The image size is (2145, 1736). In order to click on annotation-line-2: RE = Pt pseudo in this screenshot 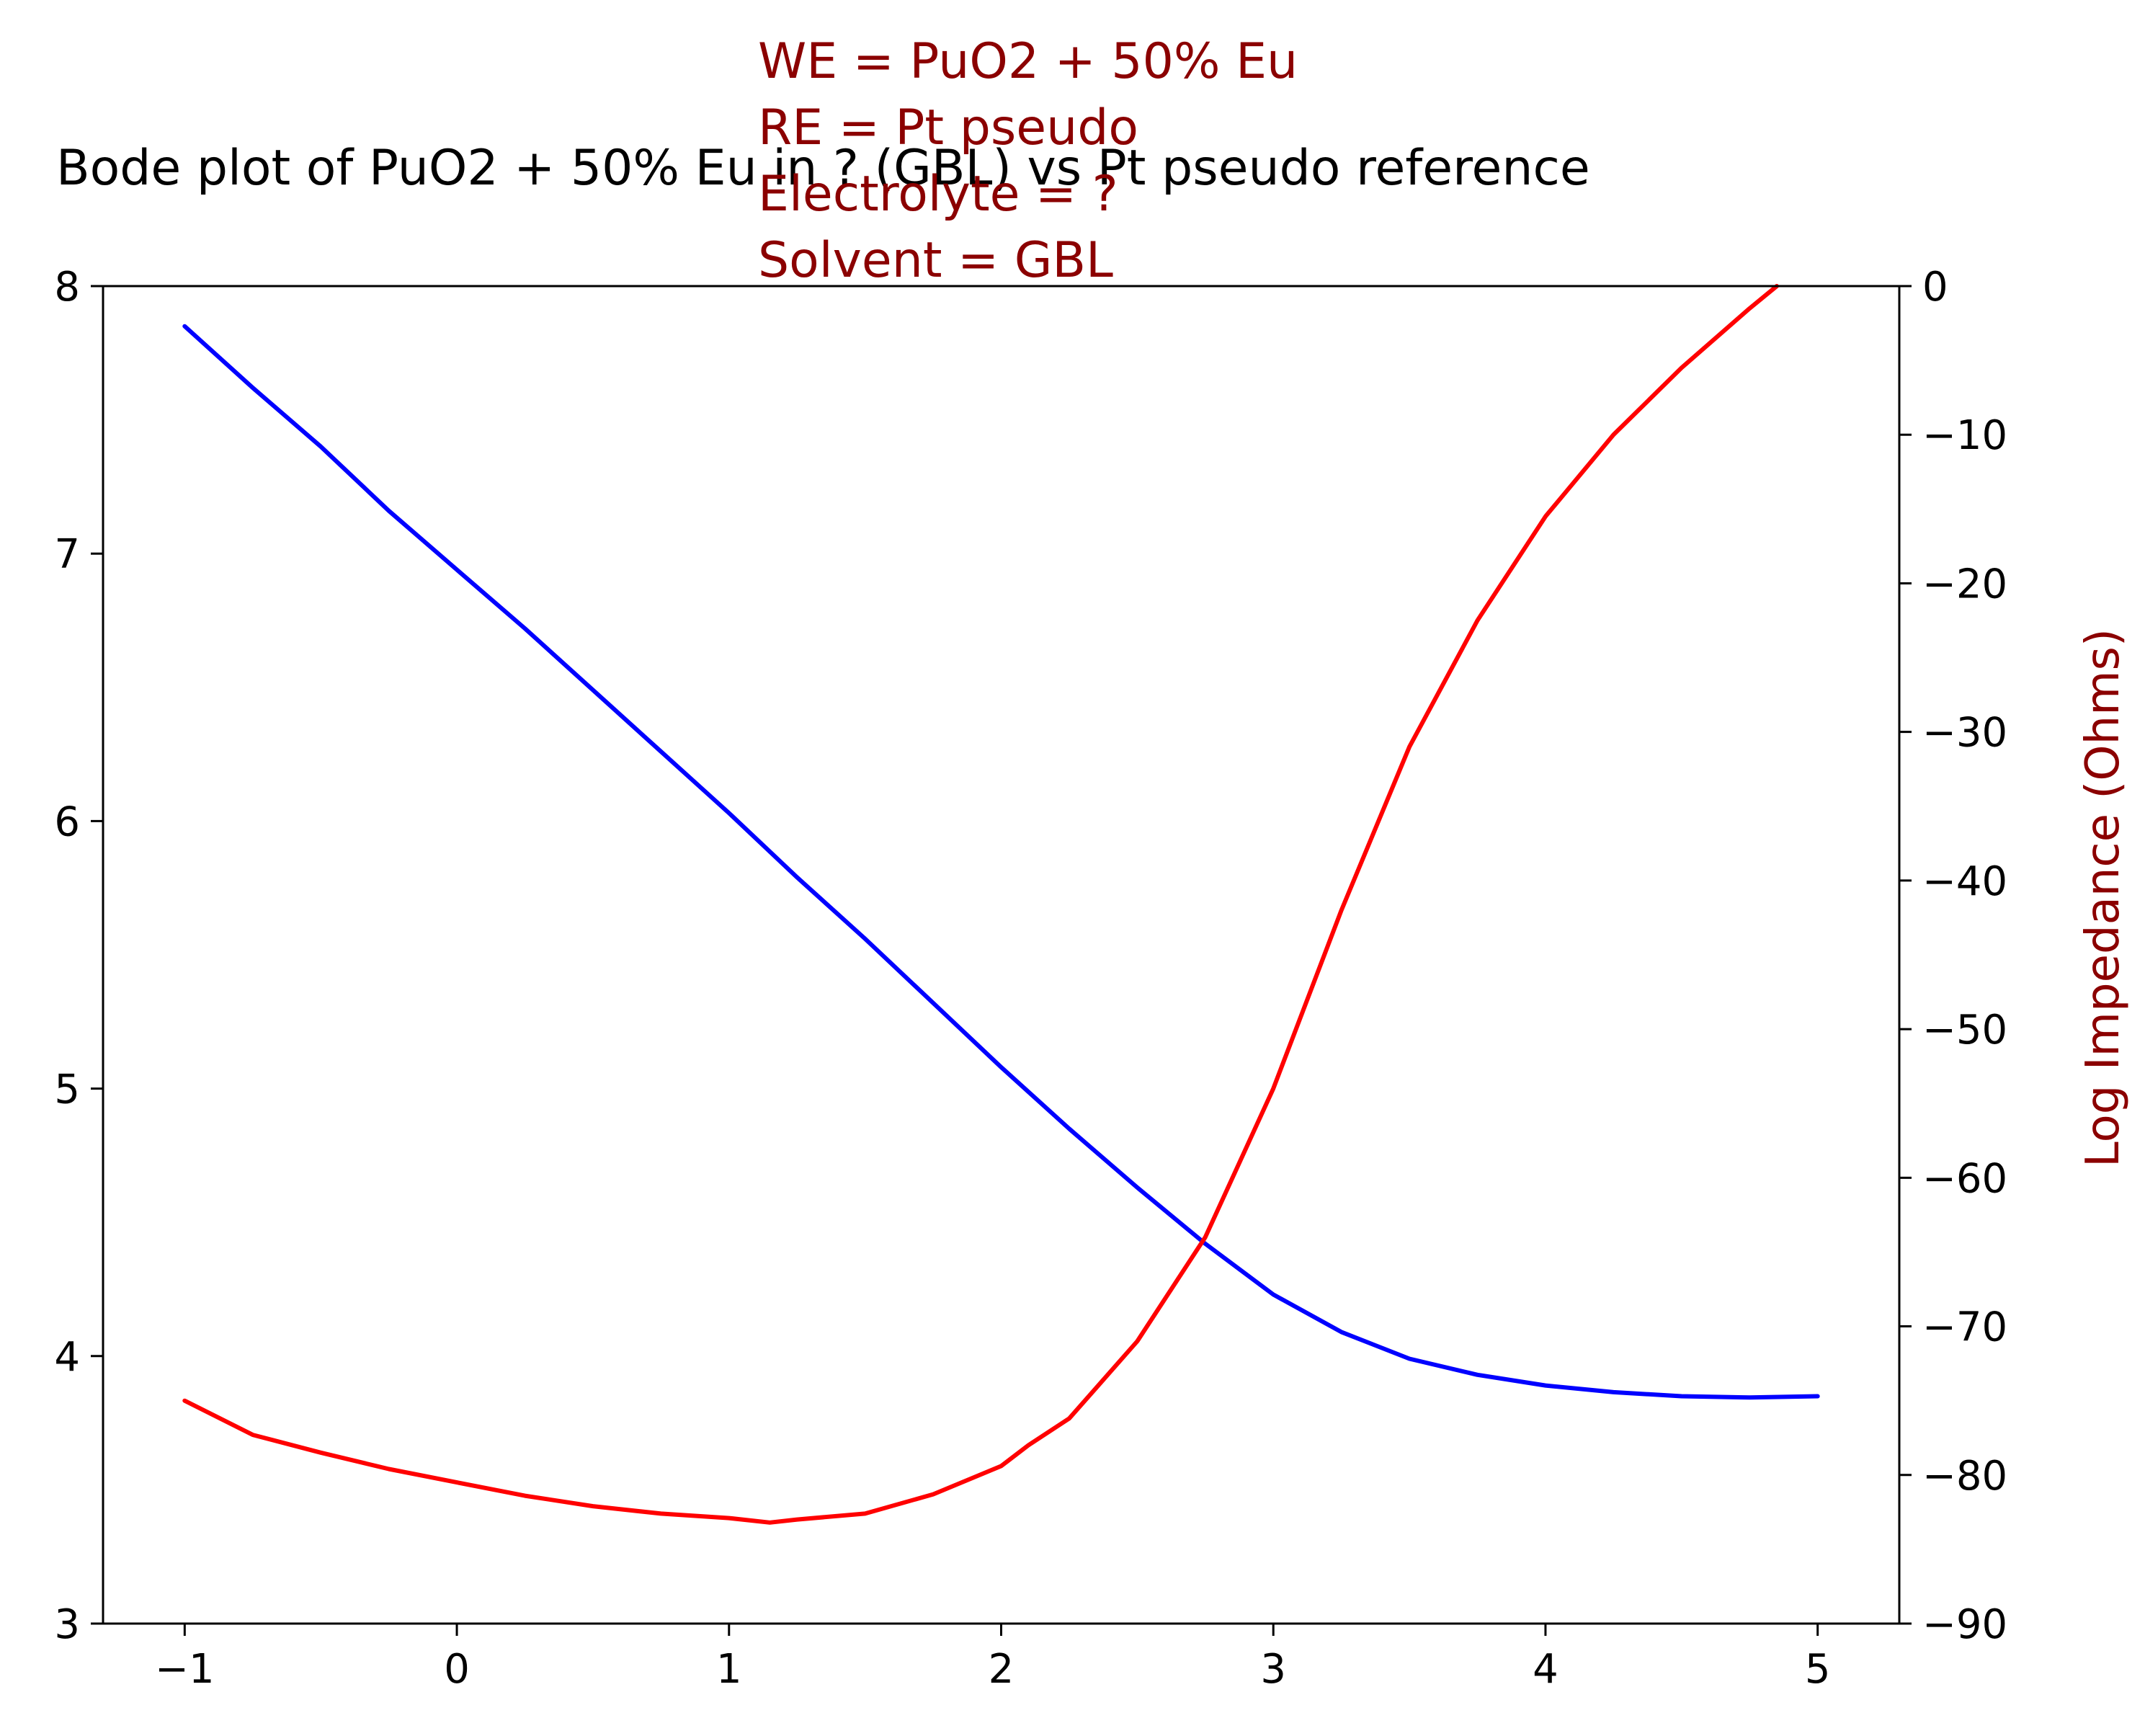, I will do `click(948, 127)`.